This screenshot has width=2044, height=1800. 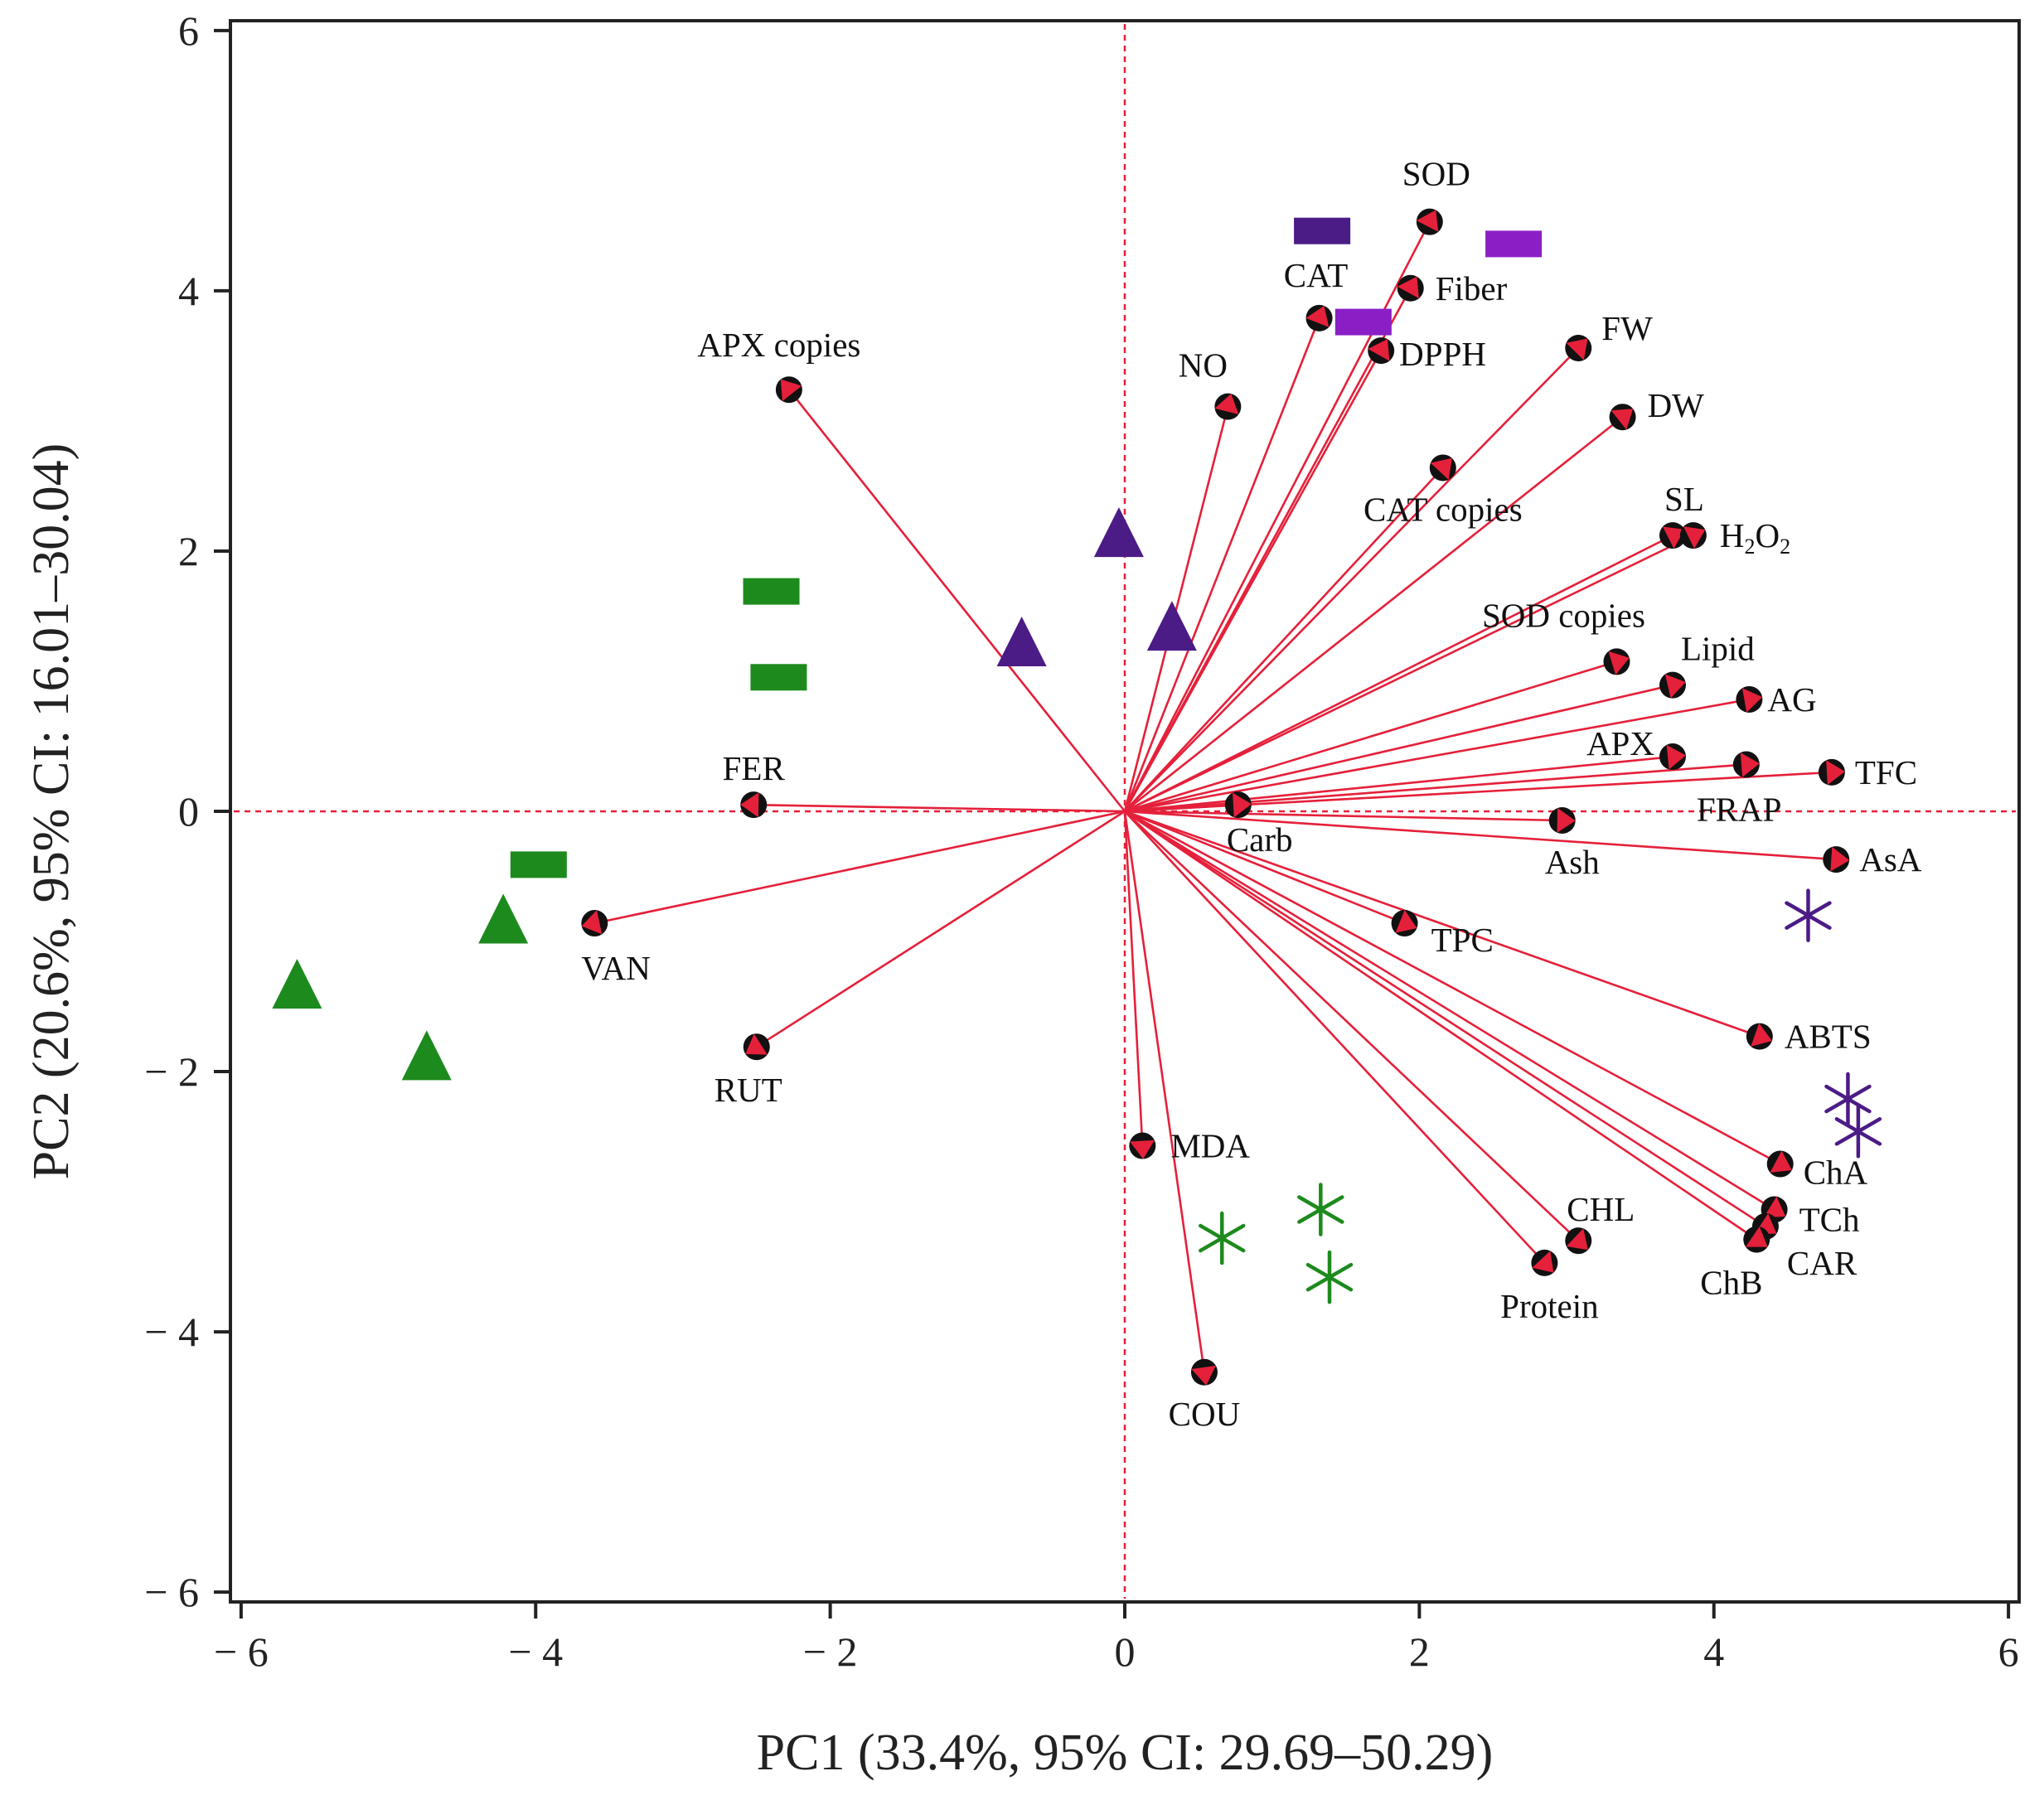 I want to click on y-tick-label: − 2, so click(x=171, y=1071).